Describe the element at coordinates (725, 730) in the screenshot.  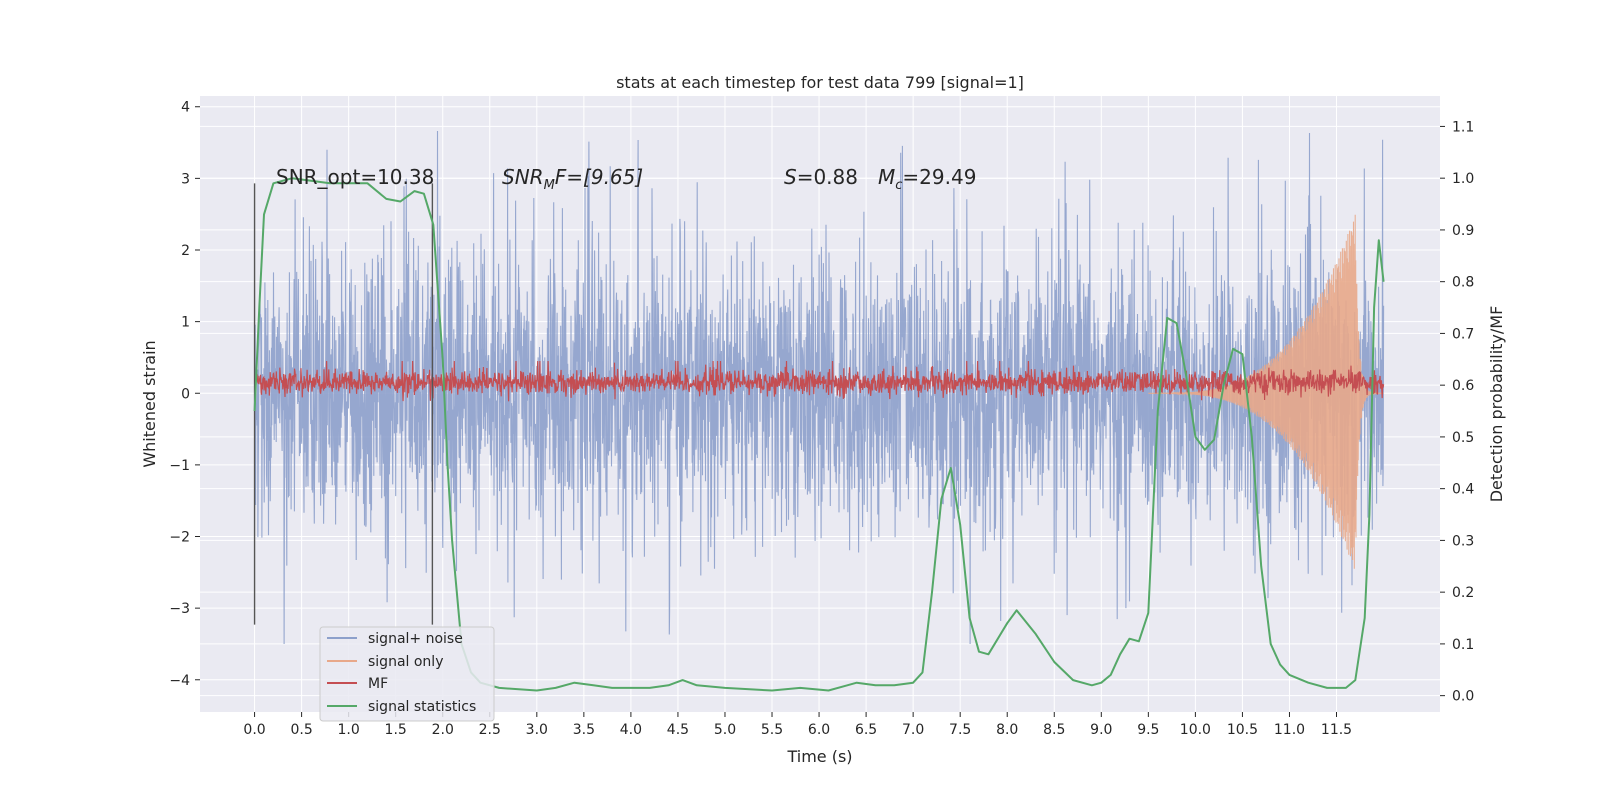
I see `x-tick-label: 5.0` at that location.